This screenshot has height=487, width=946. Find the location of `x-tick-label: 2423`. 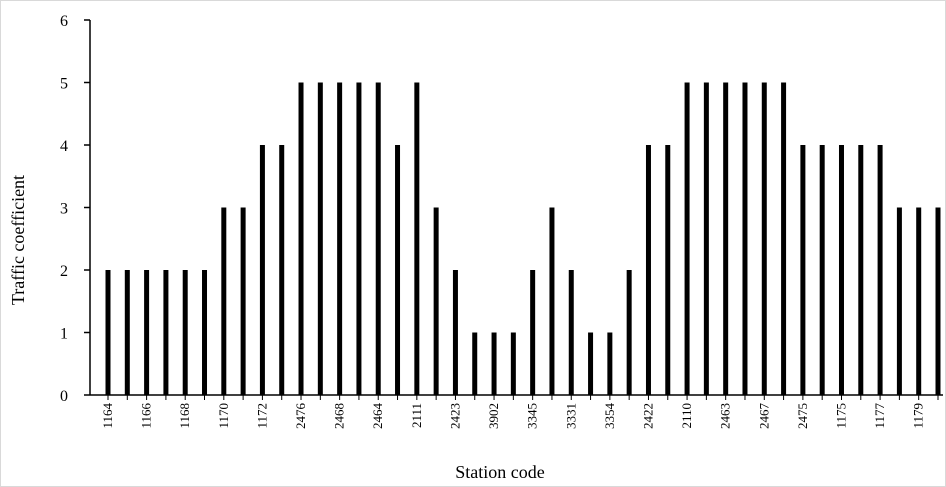

x-tick-label: 2423 is located at coordinates (454, 416).